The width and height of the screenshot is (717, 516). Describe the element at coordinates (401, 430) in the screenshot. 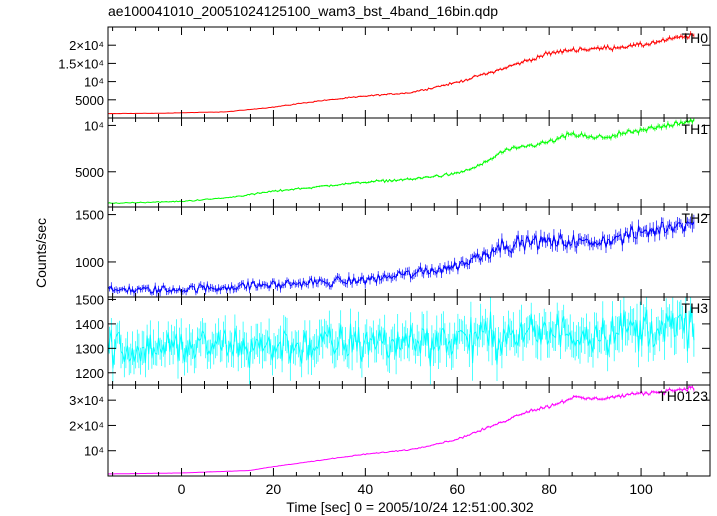

I see `series-line-th0123` at that location.